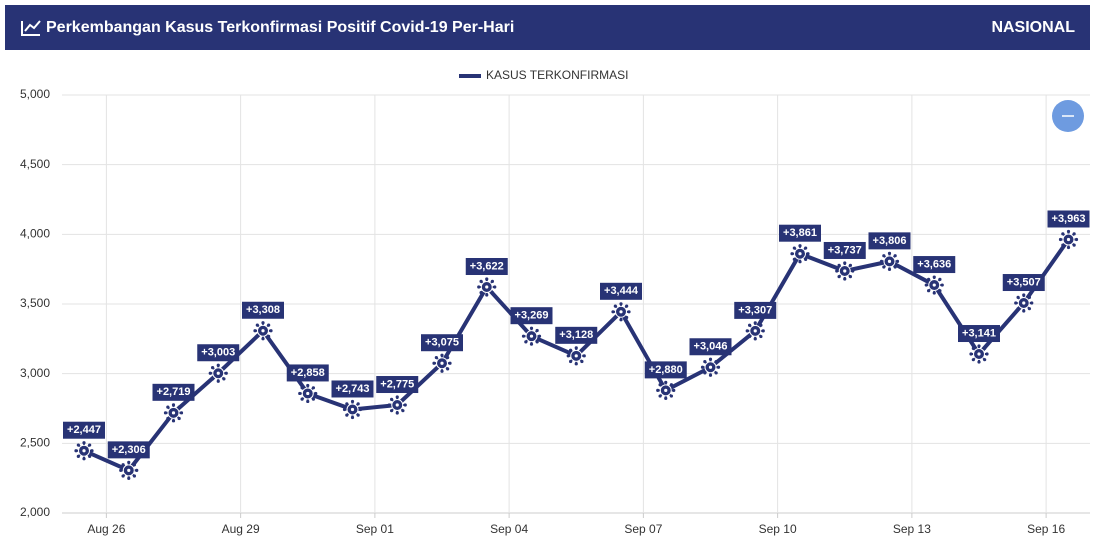 The image size is (1095, 538). What do you see at coordinates (470, 76) in the screenshot?
I see `legend-swatch` at bounding box center [470, 76].